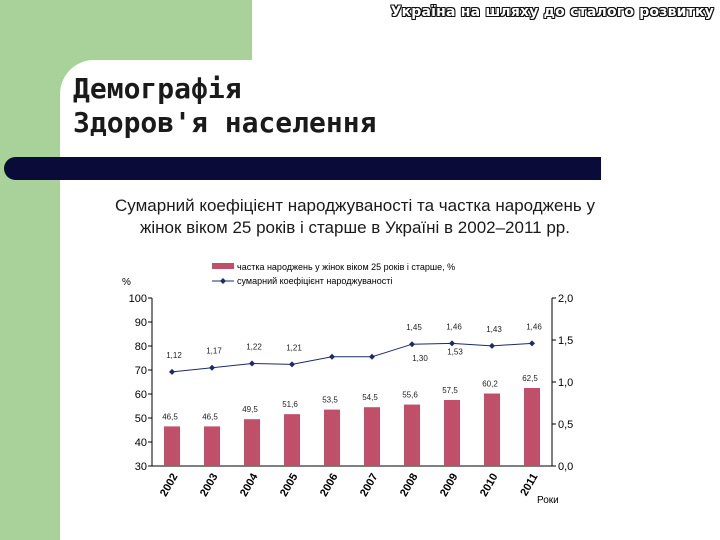 Image resolution: width=720 pixels, height=540 pixels. I want to click on x-axis-label: Роки, so click(548, 500).